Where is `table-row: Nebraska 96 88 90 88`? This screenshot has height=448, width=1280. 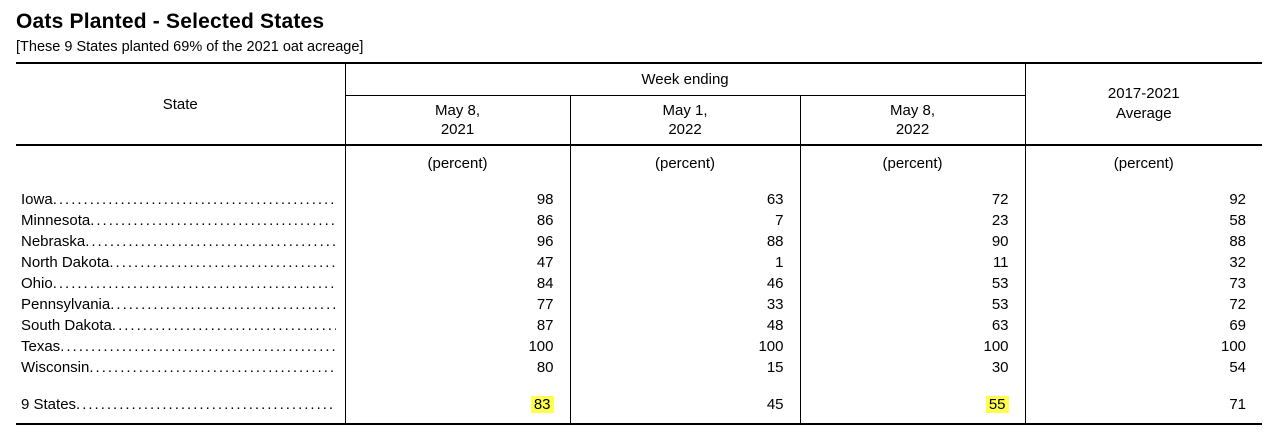
table-row: Nebraska 96 88 90 88 is located at coordinates (639, 241).